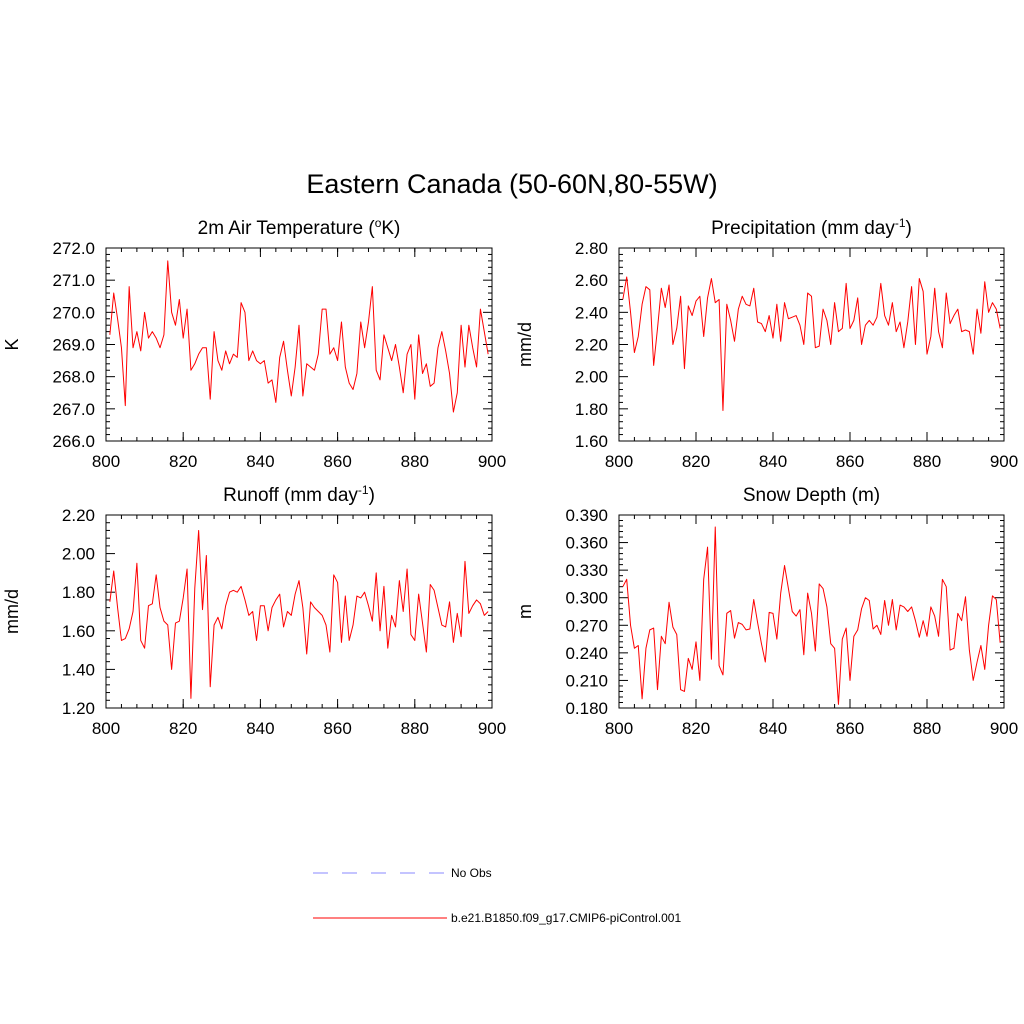 The image size is (1024, 1024). I want to click on y-tick-label: 0.360, so click(586, 543).